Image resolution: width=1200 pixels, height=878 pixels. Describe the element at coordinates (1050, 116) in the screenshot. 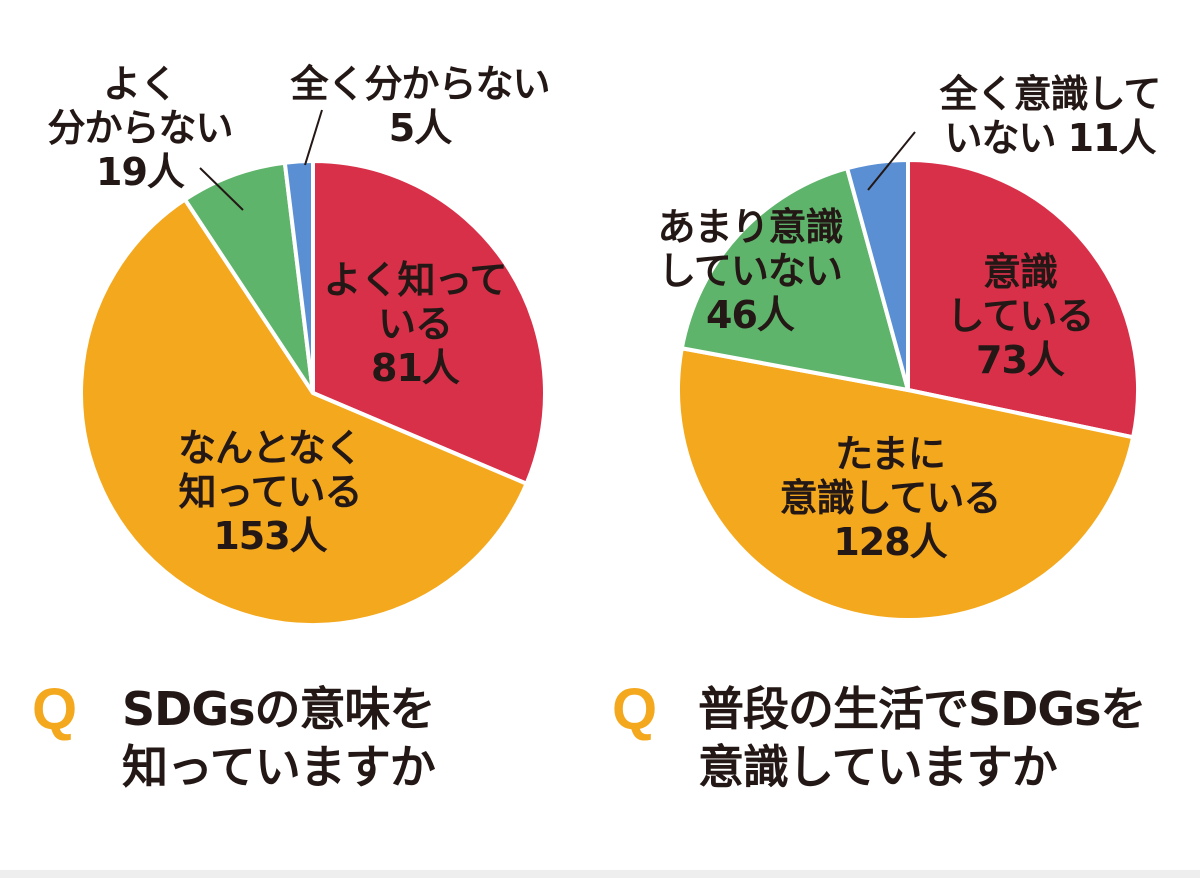

I see `label-pie2-never: 全く意識して いない 11人` at that location.